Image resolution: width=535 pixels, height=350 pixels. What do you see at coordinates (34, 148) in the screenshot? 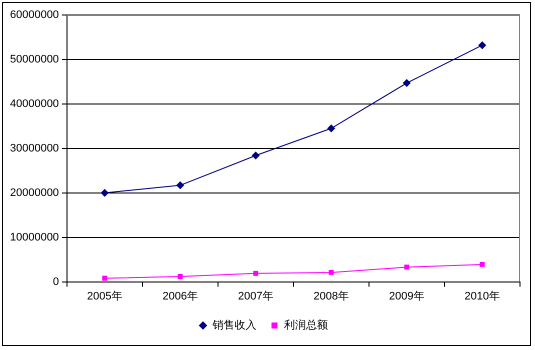
I see `y-tick-label: 30000000` at bounding box center [34, 148].